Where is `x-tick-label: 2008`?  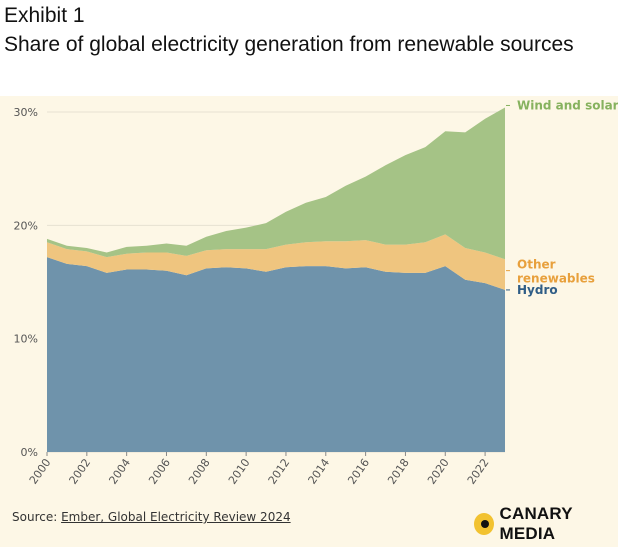 x-tick-label: 2008 is located at coordinates (199, 471).